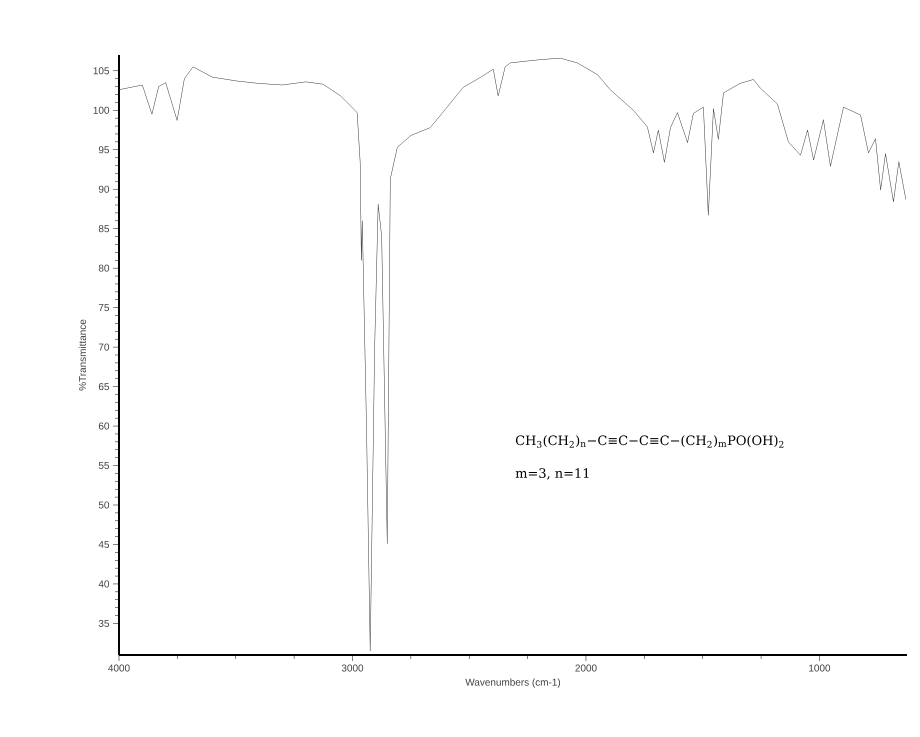 Image resolution: width=920 pixels, height=737 pixels. I want to click on y-axis-title: %Transmittance, so click(82, 355).